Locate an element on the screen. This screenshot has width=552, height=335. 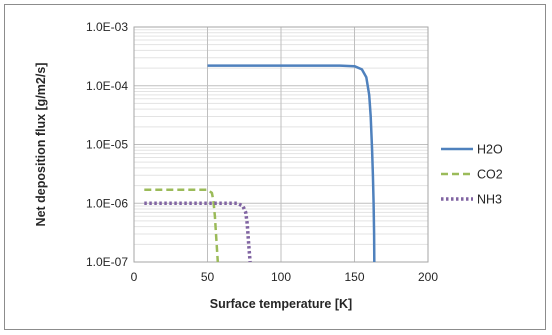
y-tick-label: 1.0E-03 is located at coordinates (107, 27).